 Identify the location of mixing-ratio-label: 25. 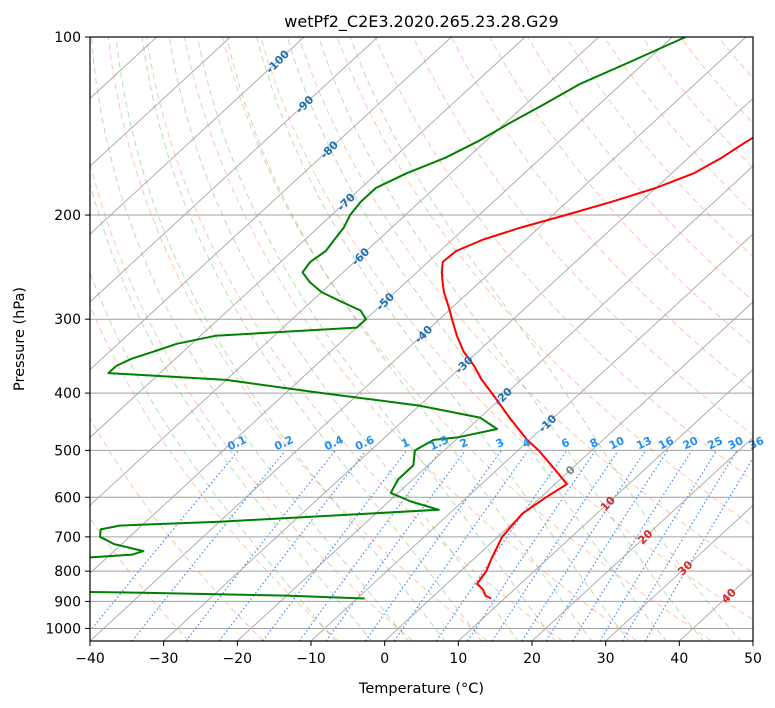
(714, 443).